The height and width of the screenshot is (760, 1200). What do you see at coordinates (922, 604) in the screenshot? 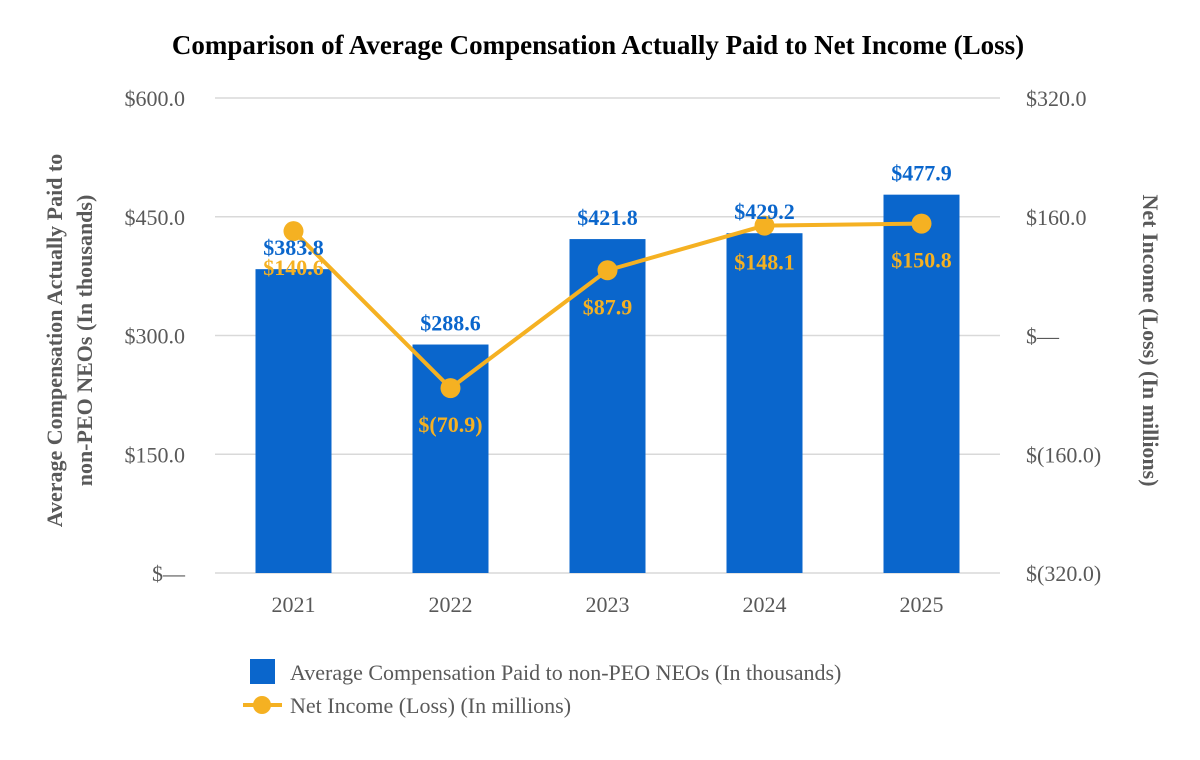
I see `x-tick-label: 2025` at bounding box center [922, 604].